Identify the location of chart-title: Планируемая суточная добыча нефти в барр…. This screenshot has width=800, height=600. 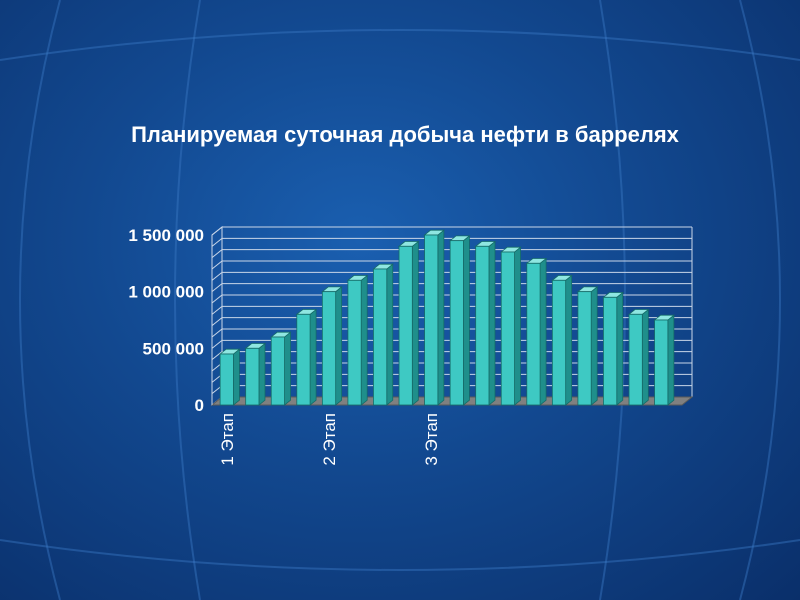
(405, 134).